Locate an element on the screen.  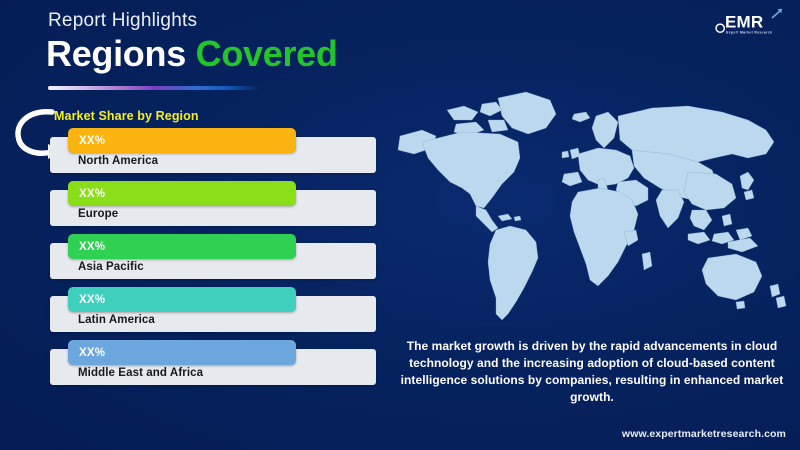
page-title: Regions Covered is located at coordinates (192, 54).